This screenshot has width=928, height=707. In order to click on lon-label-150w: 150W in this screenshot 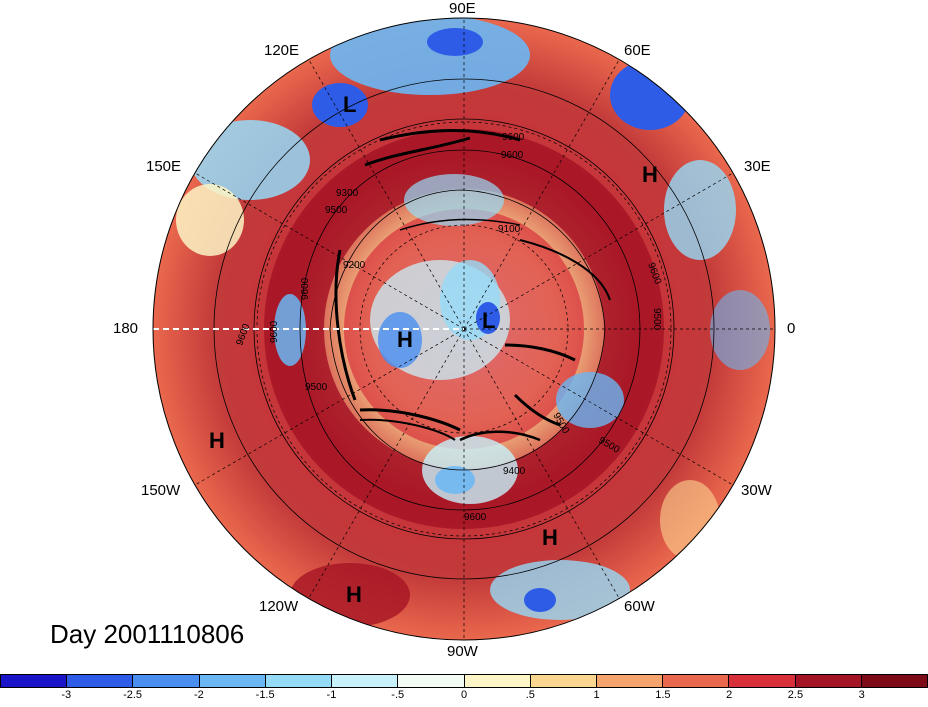, I will do `click(161, 490)`.